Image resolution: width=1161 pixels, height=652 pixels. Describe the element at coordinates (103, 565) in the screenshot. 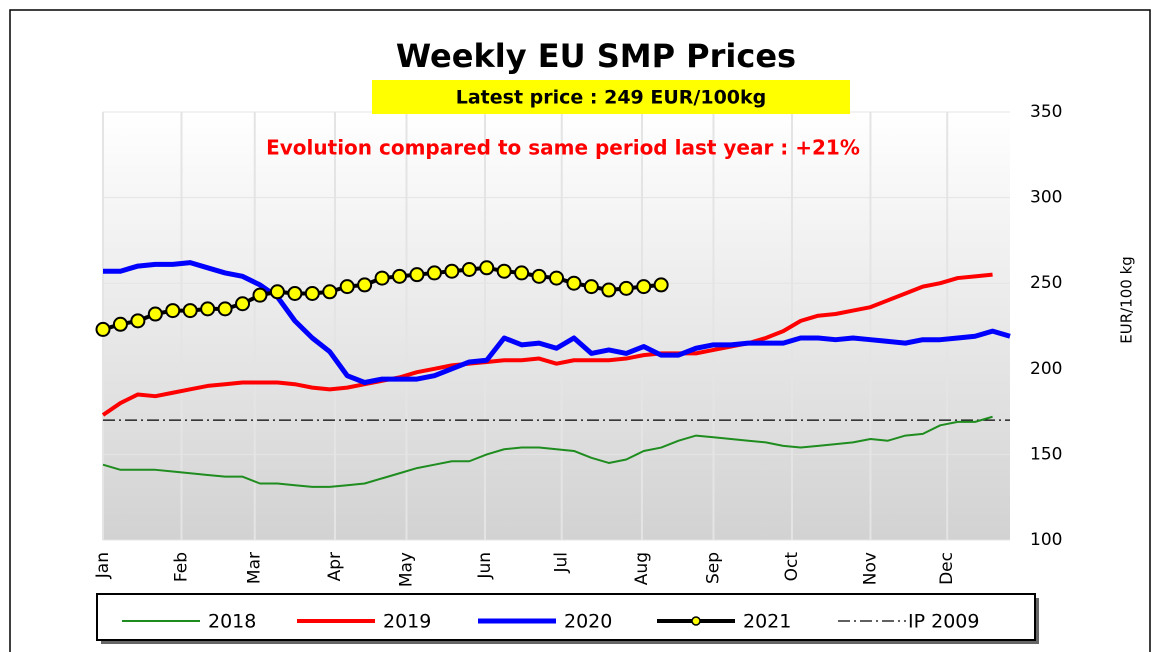

I see `x-tick-label: Jan` at that location.